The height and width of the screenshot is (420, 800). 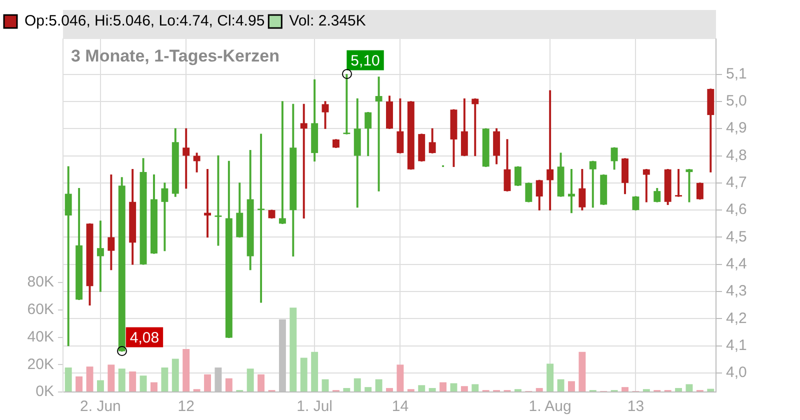 I want to click on y-tick-label: 4,0, so click(x=736, y=373).